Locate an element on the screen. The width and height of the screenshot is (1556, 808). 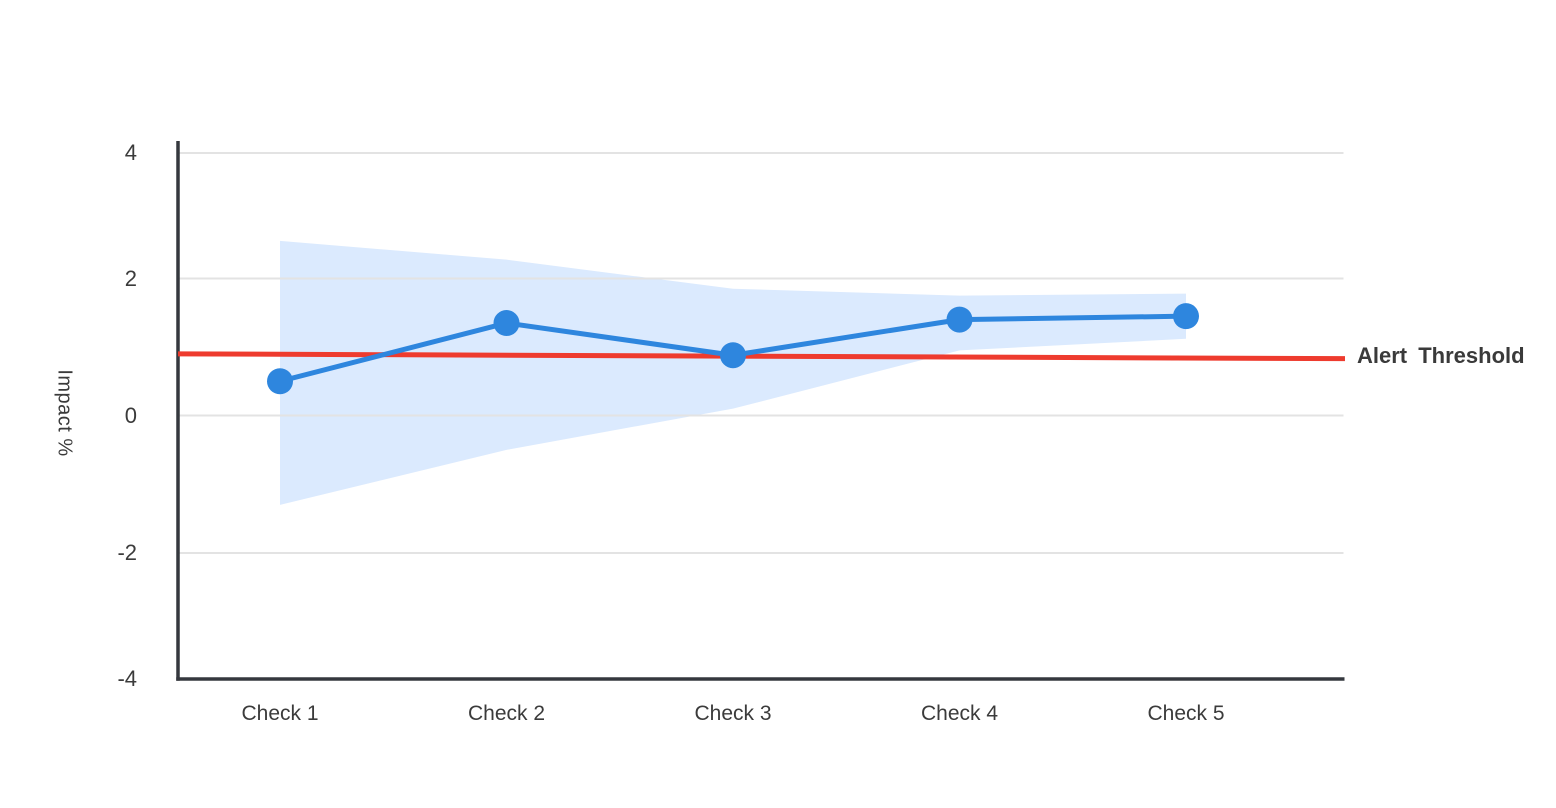
y-tick-label--2: -2 is located at coordinates (127, 552).